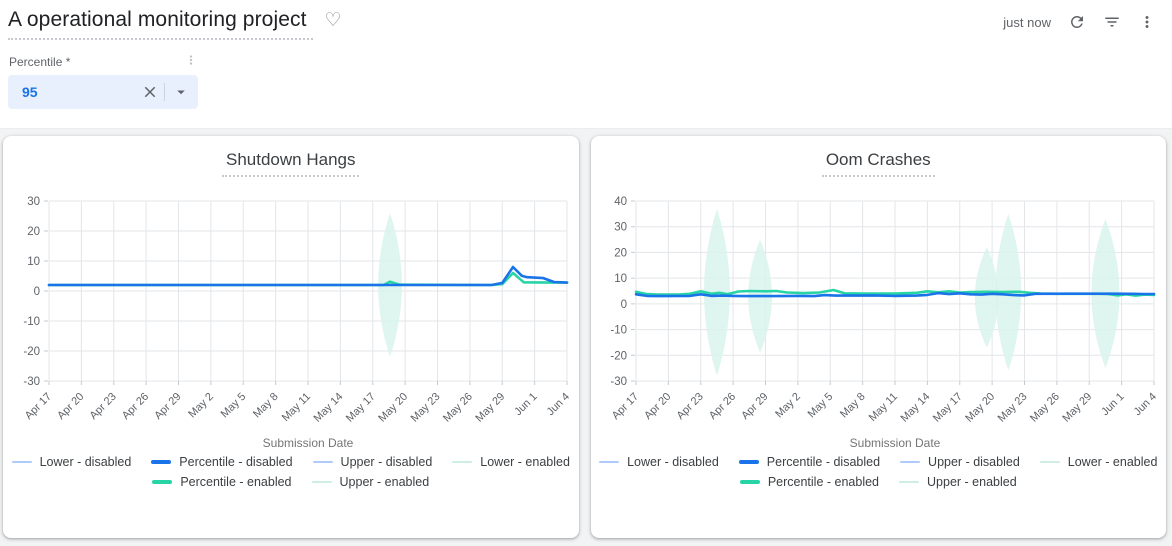 The image size is (1172, 546). Describe the element at coordinates (191, 61) in the screenshot. I see `filter-kebab-icon` at that location.